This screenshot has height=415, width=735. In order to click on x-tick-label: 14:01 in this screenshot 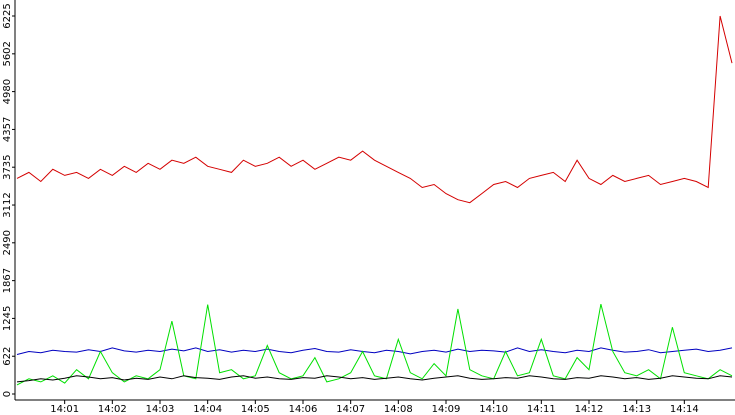, I will do `click(64, 409)`.